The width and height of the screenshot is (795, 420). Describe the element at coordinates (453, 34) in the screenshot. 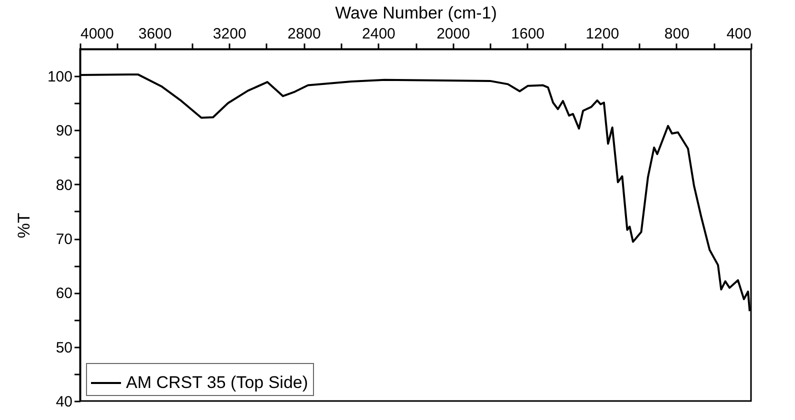

I see `x-tick-label: 2000` at that location.